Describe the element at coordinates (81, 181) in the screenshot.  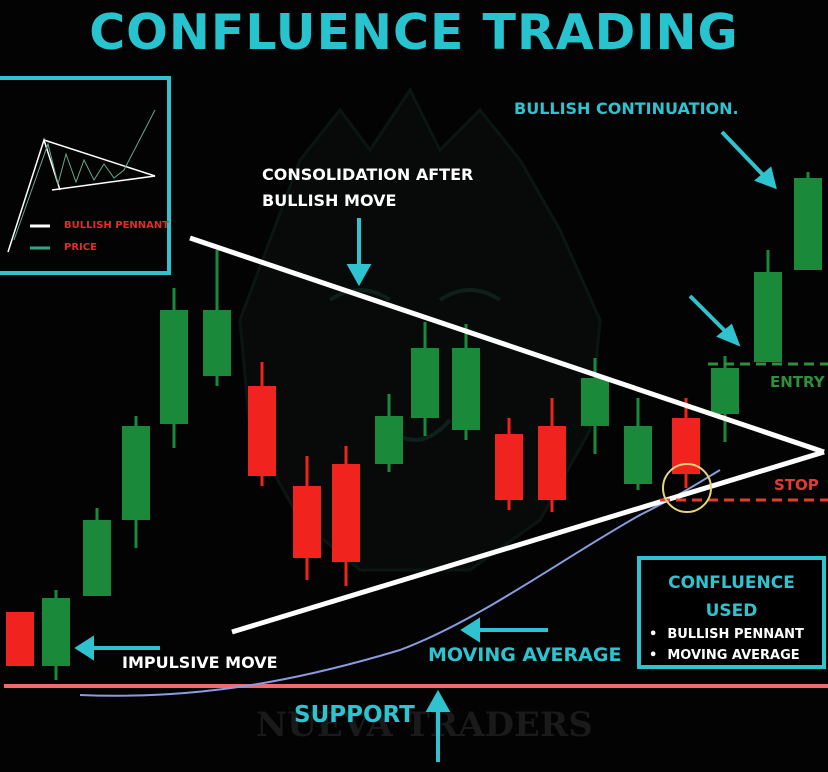
I see `pennant-legend-icon` at that location.